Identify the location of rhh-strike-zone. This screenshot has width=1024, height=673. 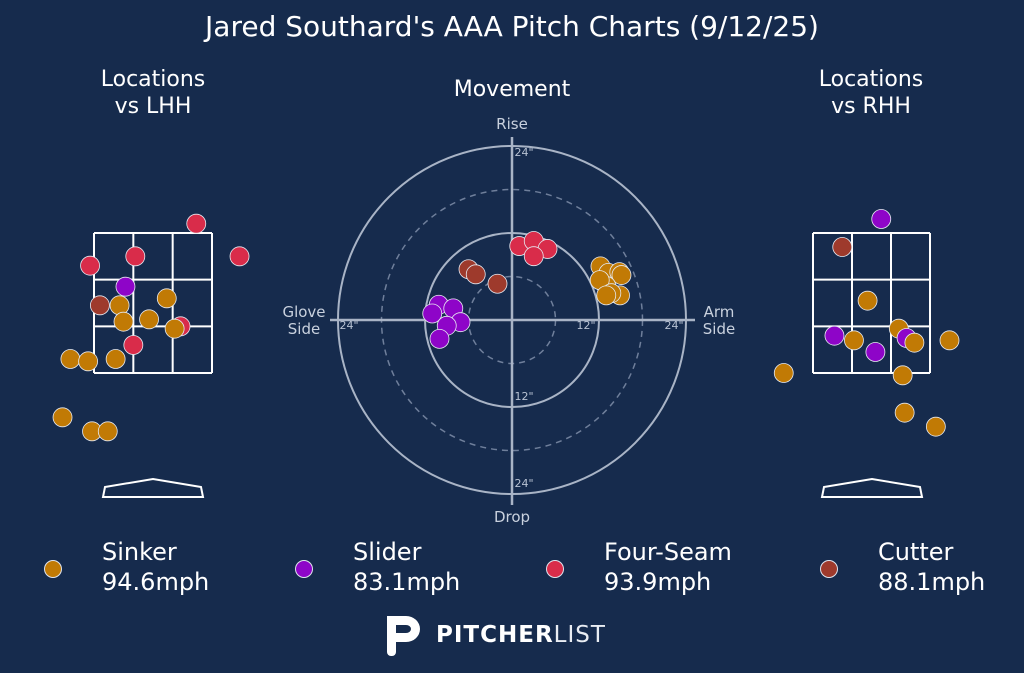
(871, 365).